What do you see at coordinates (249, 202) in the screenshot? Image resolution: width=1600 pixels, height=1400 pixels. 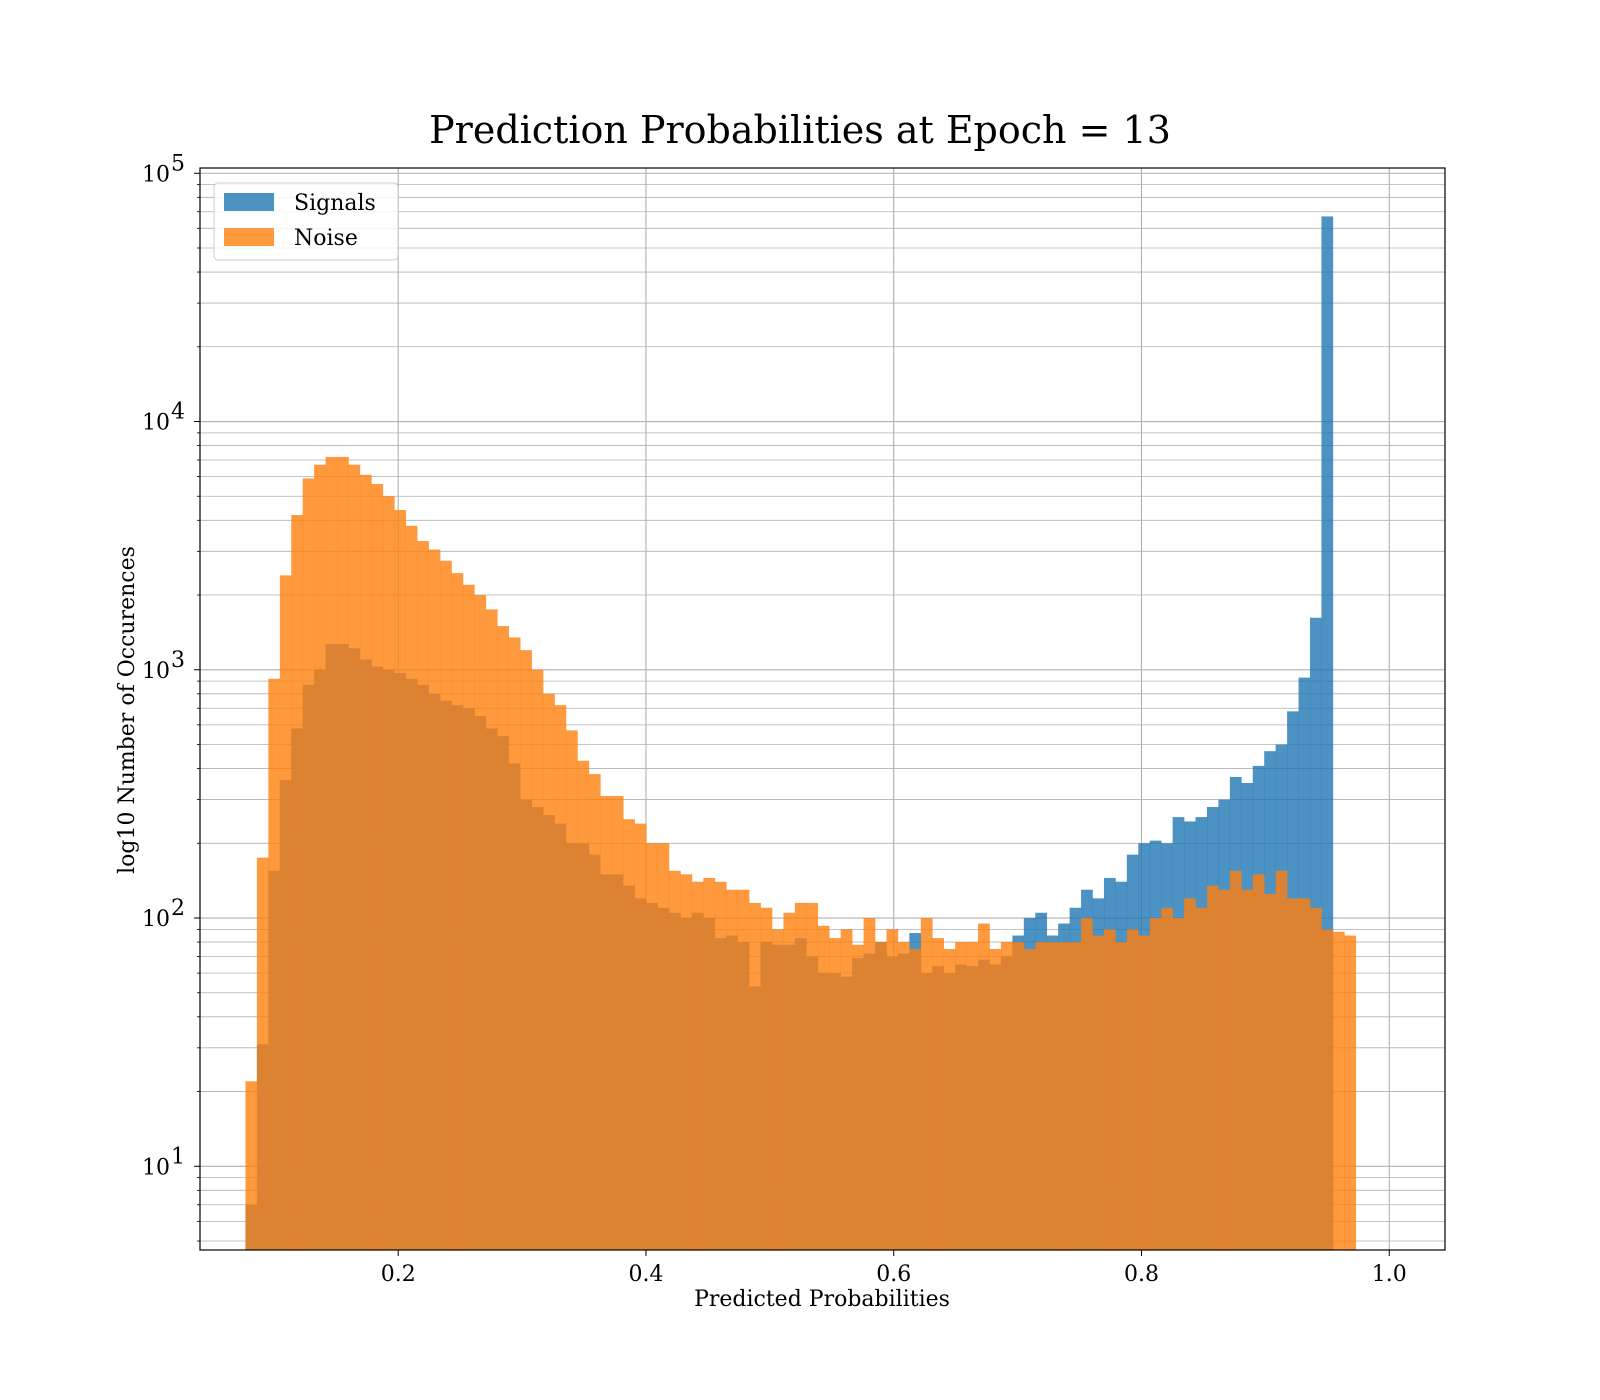 I see `legend-swatch-signals` at bounding box center [249, 202].